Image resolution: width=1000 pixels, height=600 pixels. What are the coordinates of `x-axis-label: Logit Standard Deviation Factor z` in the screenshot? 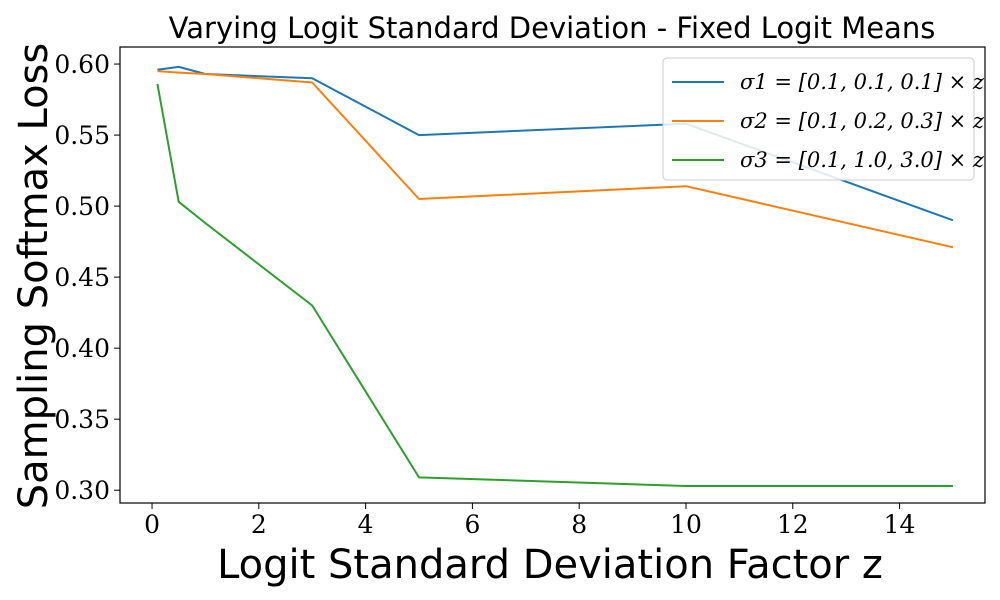 It's located at (550, 565).